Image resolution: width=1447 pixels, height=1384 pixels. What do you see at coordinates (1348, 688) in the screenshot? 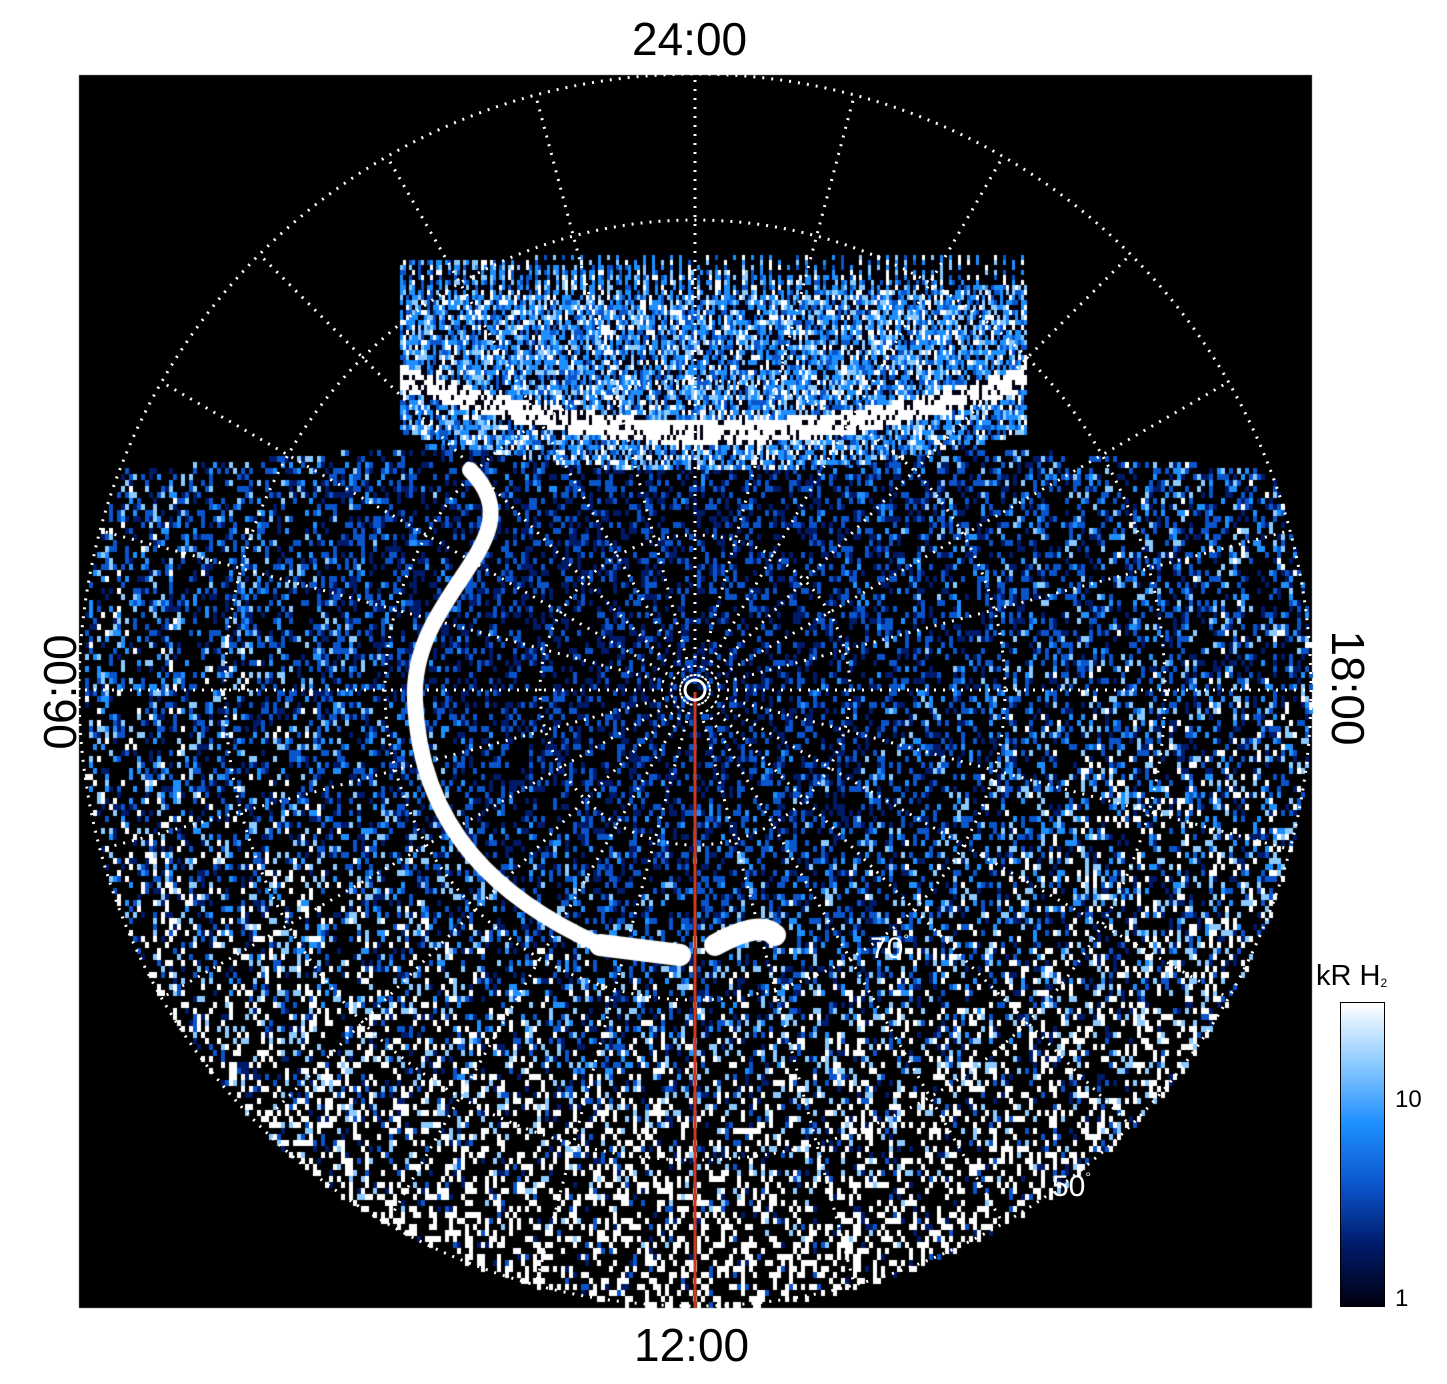
I see `local-time-label-dusk: 18:00` at bounding box center [1348, 688].